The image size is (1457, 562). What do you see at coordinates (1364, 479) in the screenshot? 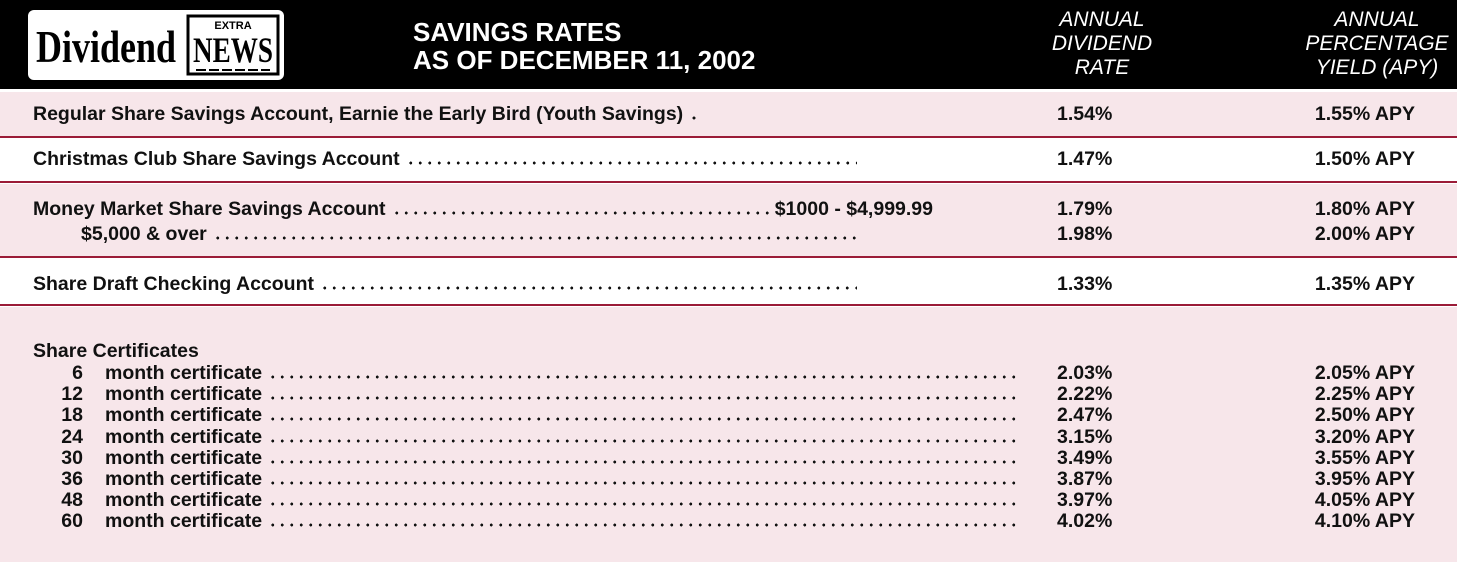
I see `apy: 3.95% APY` at bounding box center [1364, 479].